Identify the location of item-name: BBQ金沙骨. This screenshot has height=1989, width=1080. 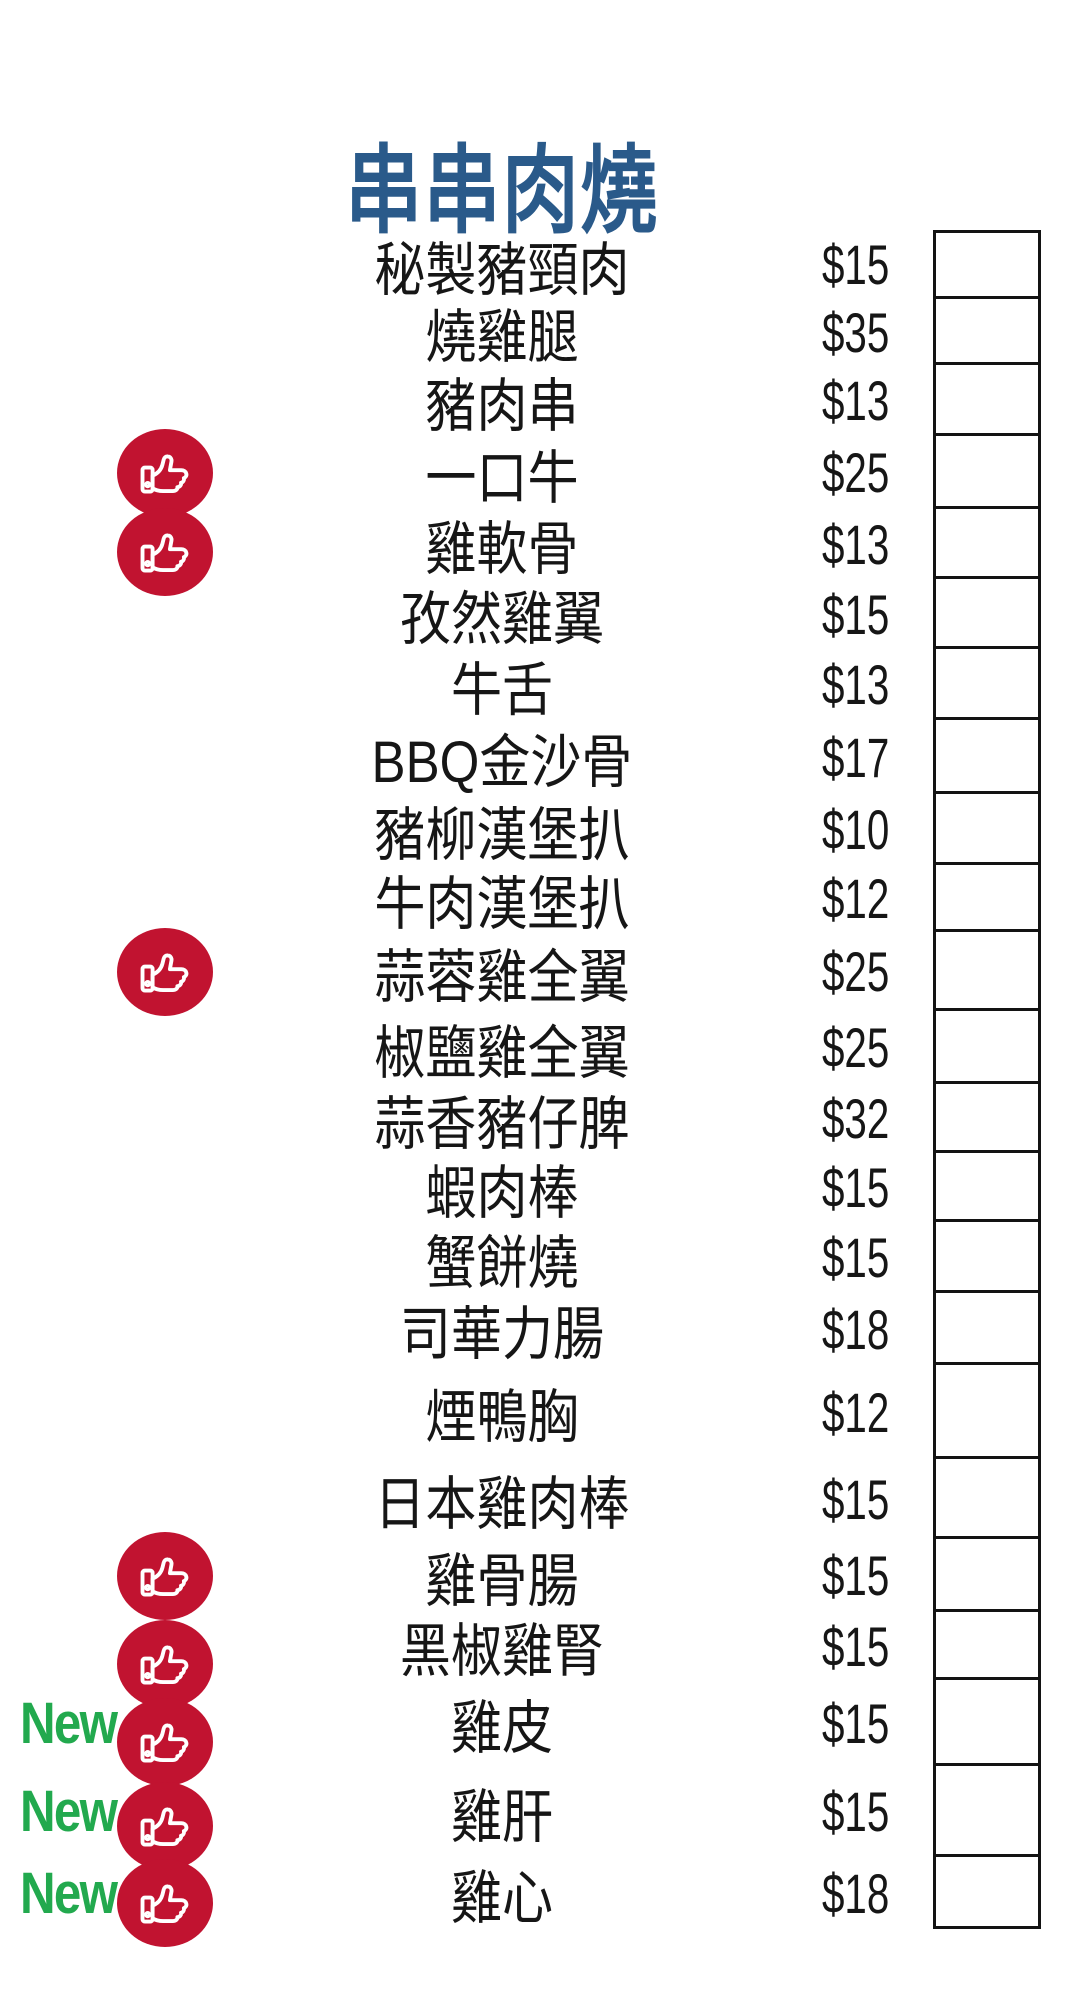
(502, 762).